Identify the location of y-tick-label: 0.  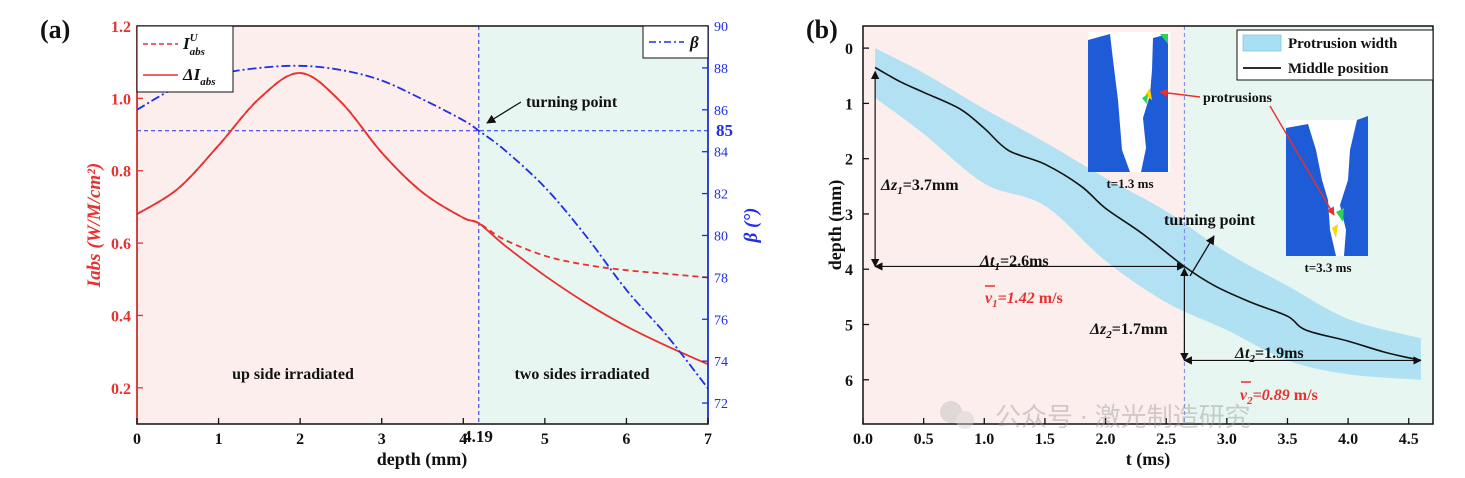
(849, 49).